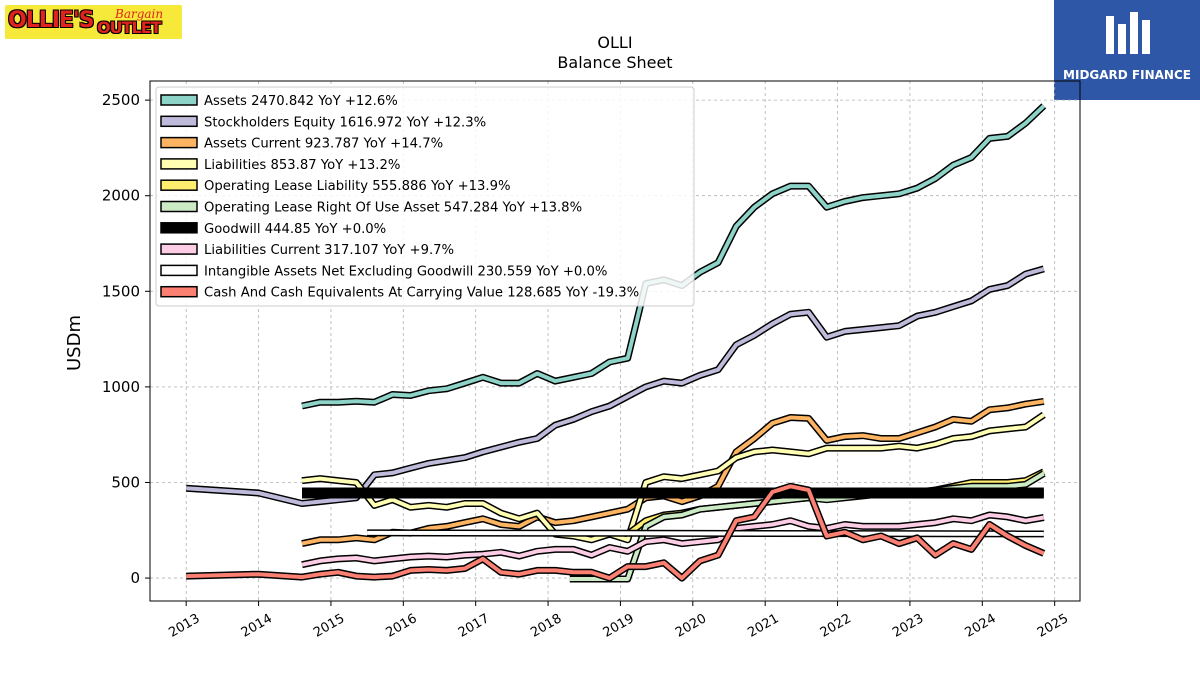 Image resolution: width=1200 pixels, height=675 pixels. What do you see at coordinates (129, 27) in the screenshot?
I see `olli-logo-subtext2: OUTLET` at bounding box center [129, 27].